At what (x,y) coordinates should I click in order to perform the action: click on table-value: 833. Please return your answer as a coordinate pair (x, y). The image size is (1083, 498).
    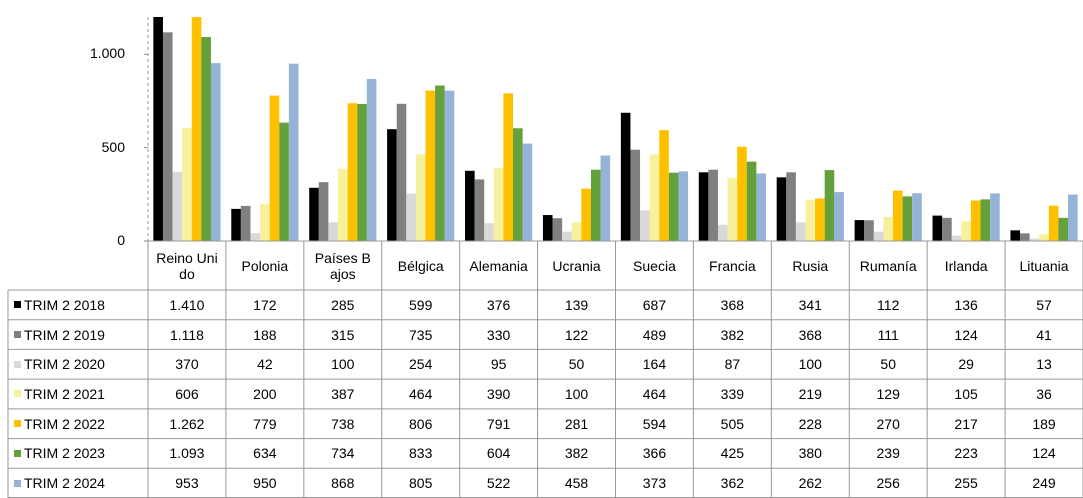
    Looking at the image, I should click on (421, 453).